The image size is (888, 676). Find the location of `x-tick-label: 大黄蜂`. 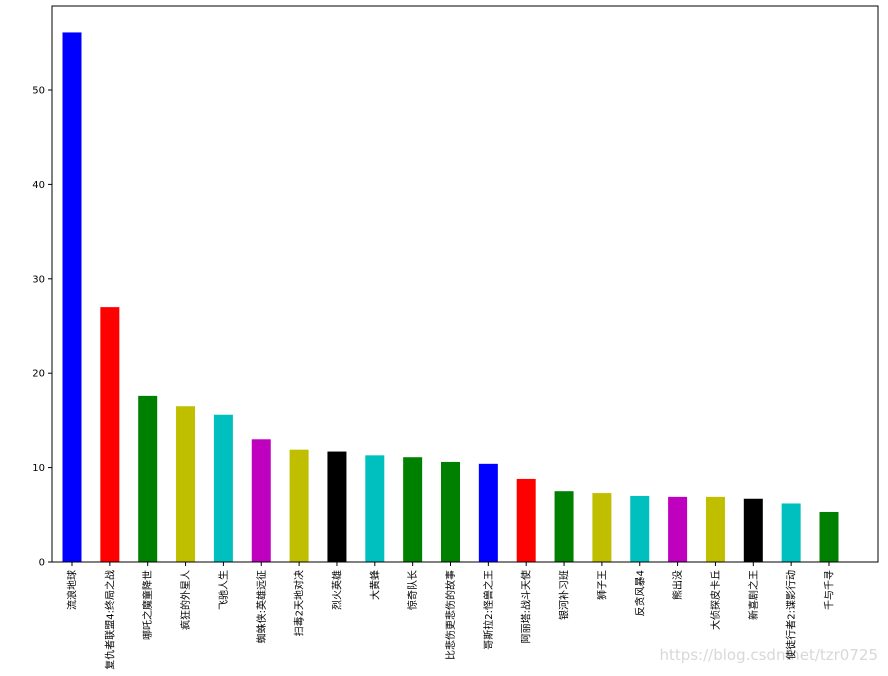

x-tick-label: 大黄蜂 is located at coordinates (374, 585).